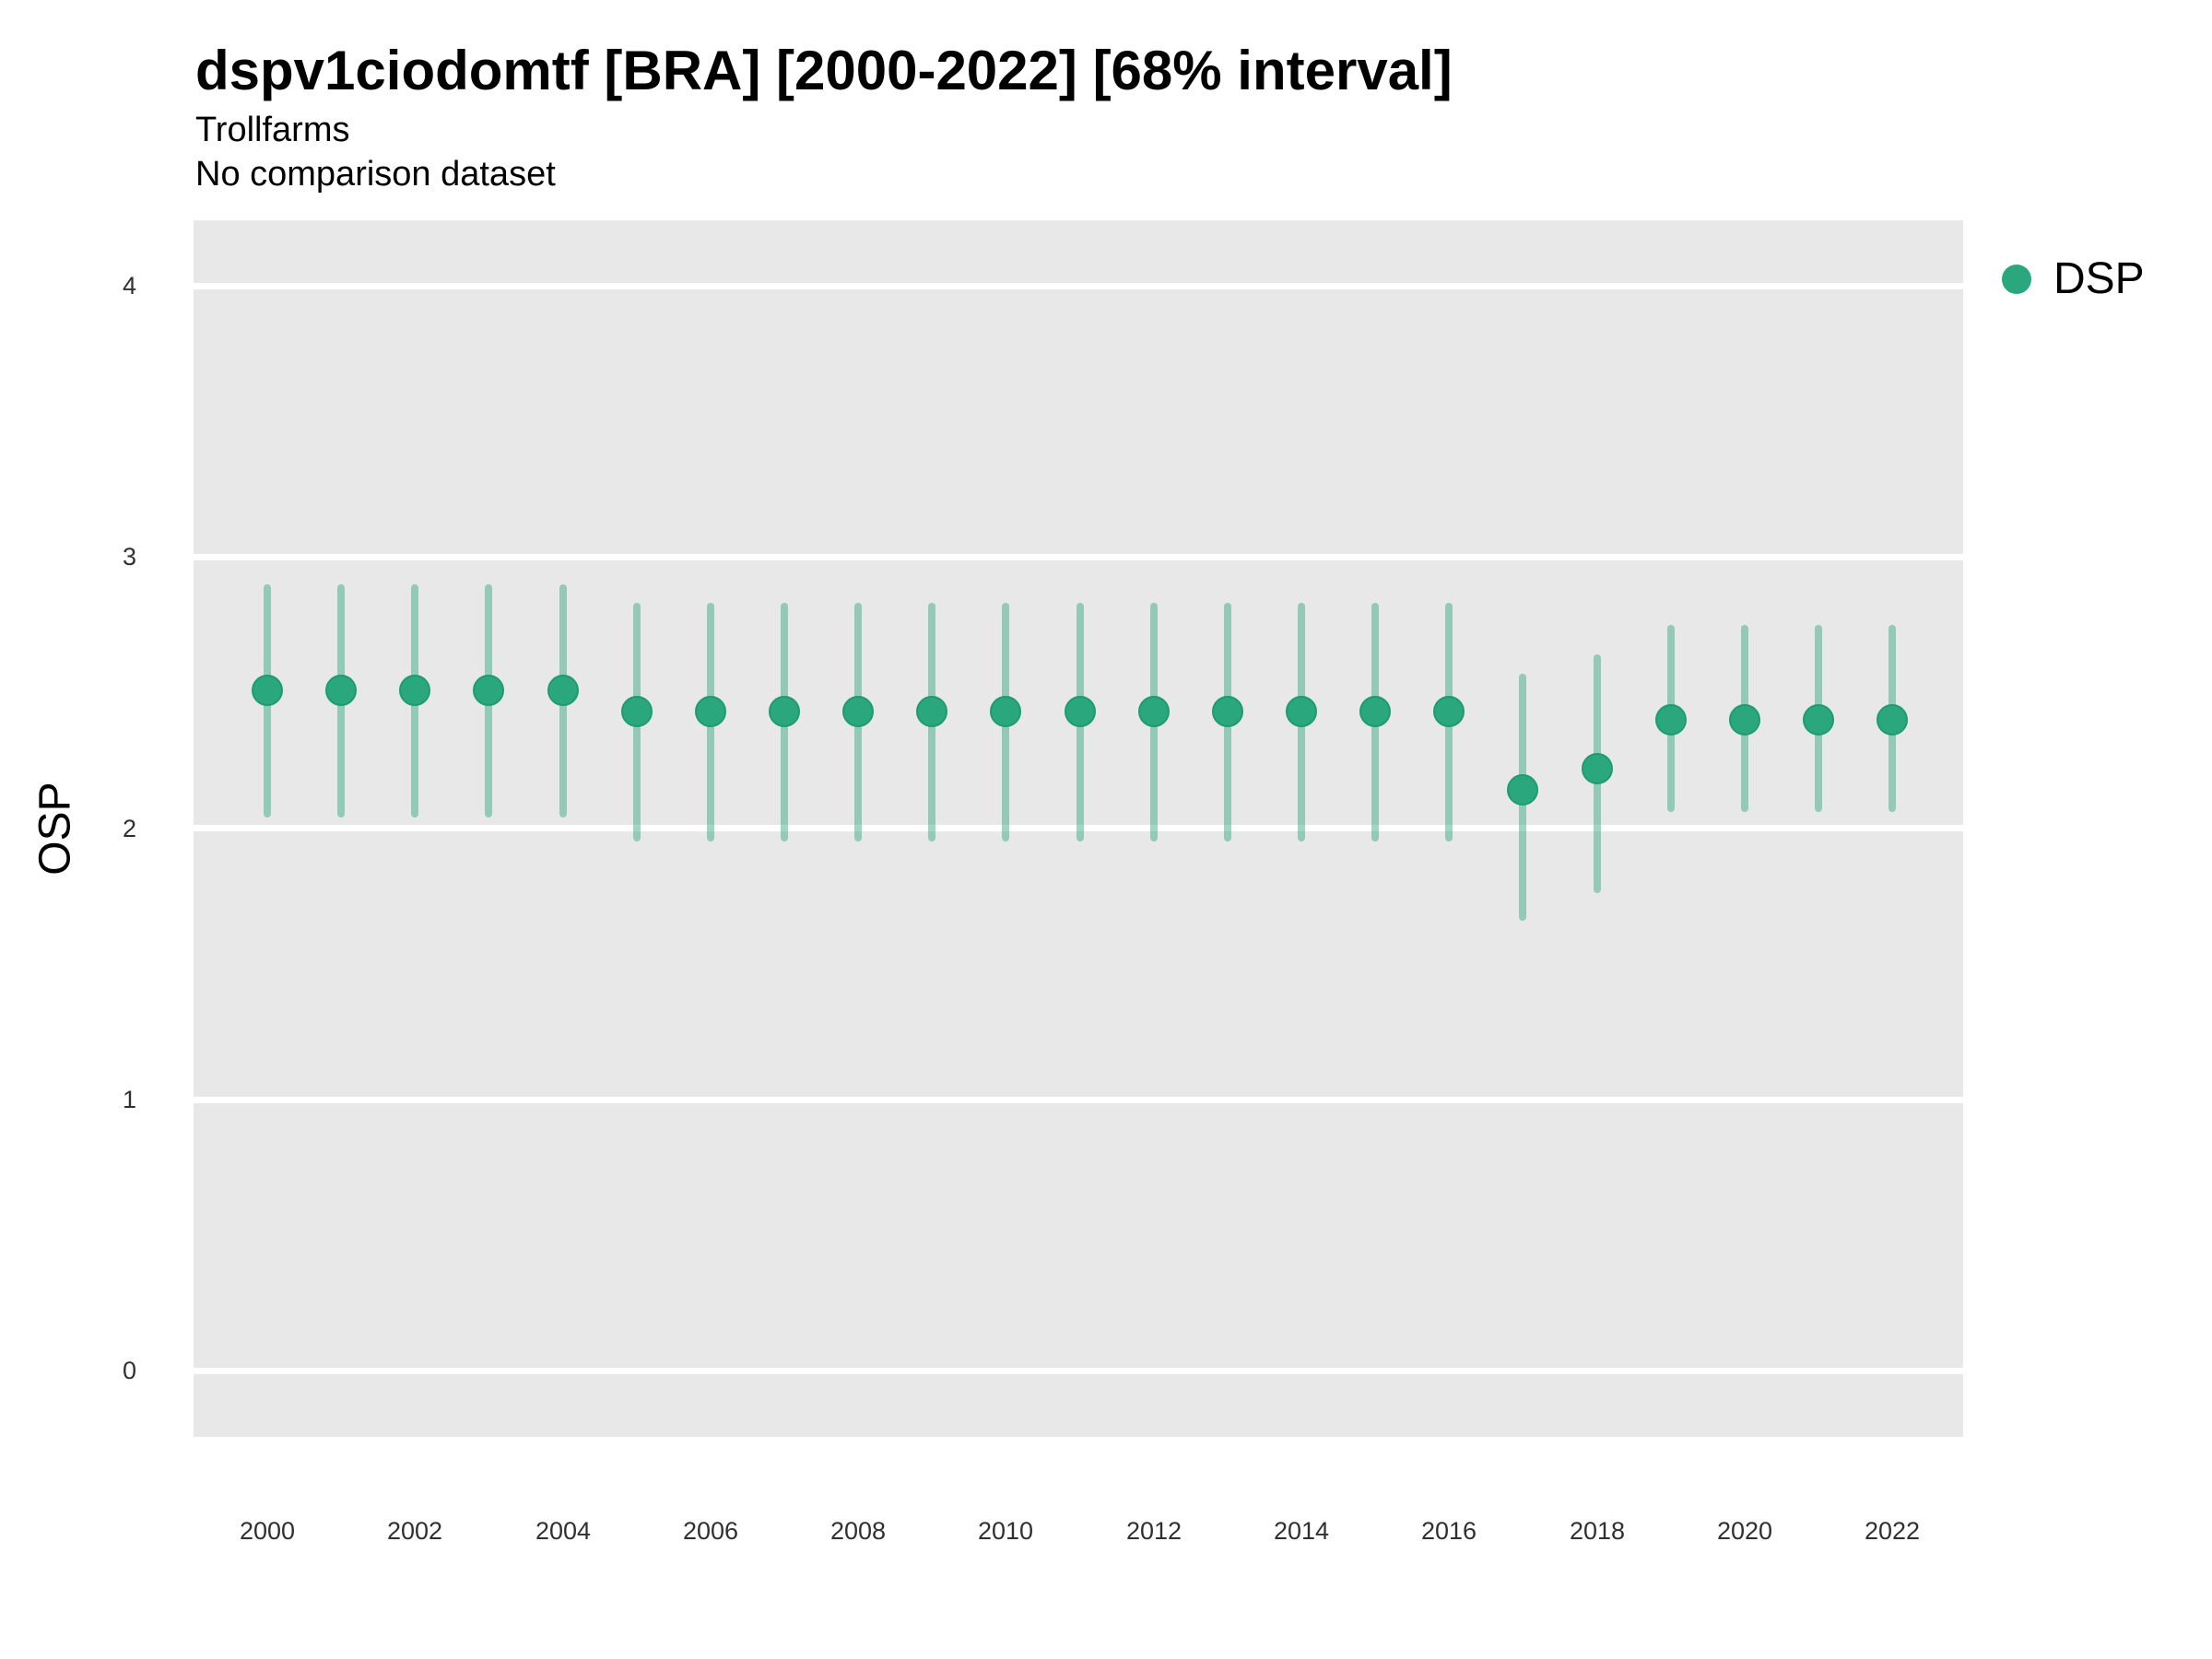 The image size is (2212, 1659). Describe the element at coordinates (129, 1370) in the screenshot. I see `y-tick-label: 0` at that location.